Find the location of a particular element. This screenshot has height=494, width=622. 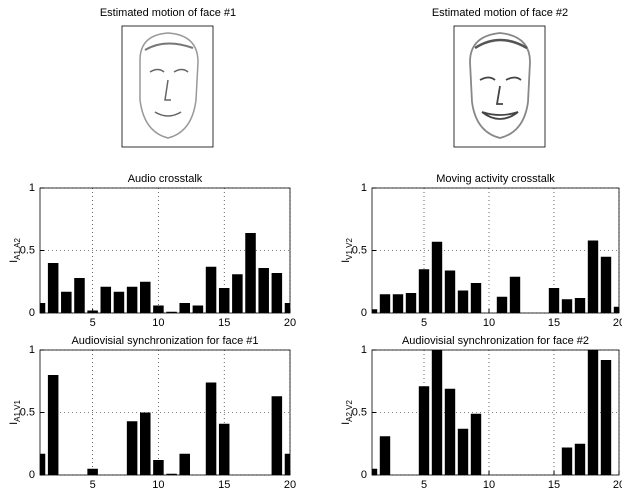

y-axis-label-sub: V1,V2 is located at coordinates (349, 249).